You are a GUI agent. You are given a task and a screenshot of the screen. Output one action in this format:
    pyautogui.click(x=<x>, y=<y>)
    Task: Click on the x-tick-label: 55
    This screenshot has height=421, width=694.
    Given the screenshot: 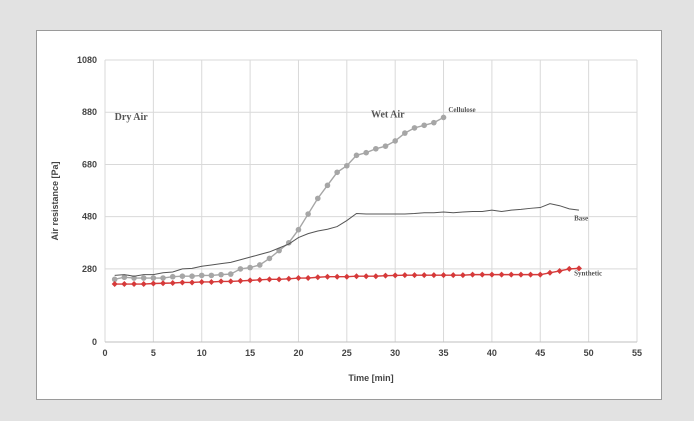 What is the action you would take?
    pyautogui.click(x=637, y=353)
    